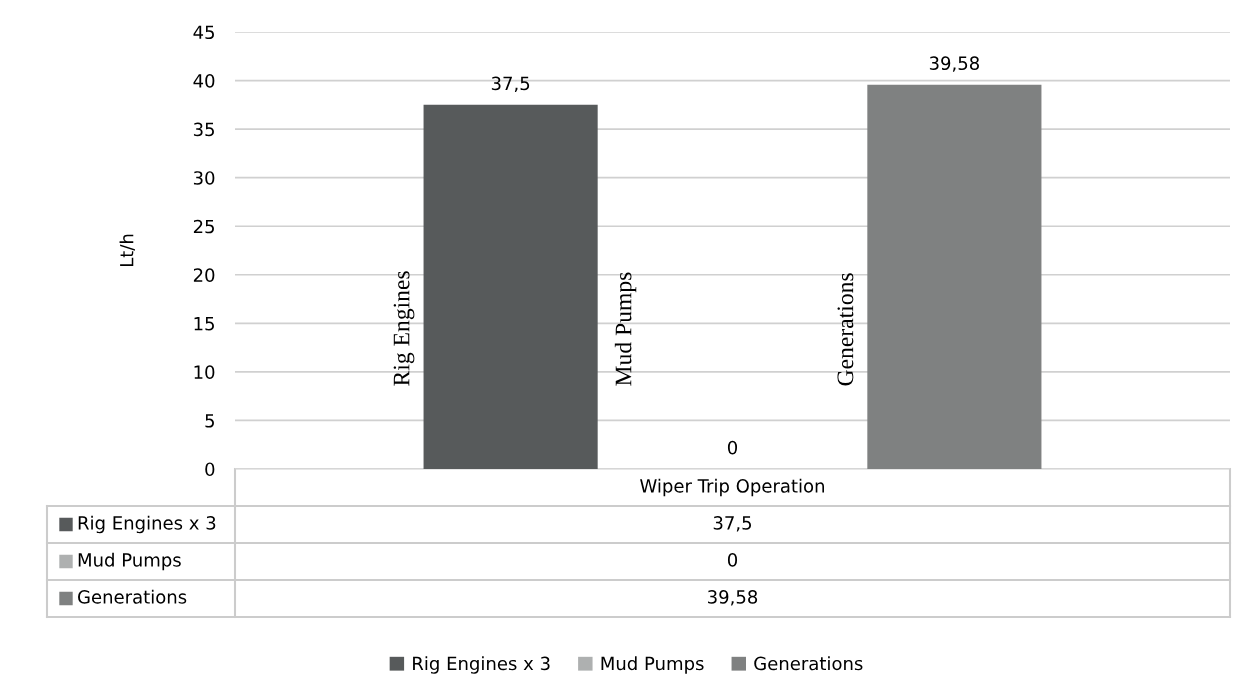 This screenshot has width=1253, height=690. What do you see at coordinates (510, 84) in the screenshot?
I see `data-label: 37,5` at bounding box center [510, 84].